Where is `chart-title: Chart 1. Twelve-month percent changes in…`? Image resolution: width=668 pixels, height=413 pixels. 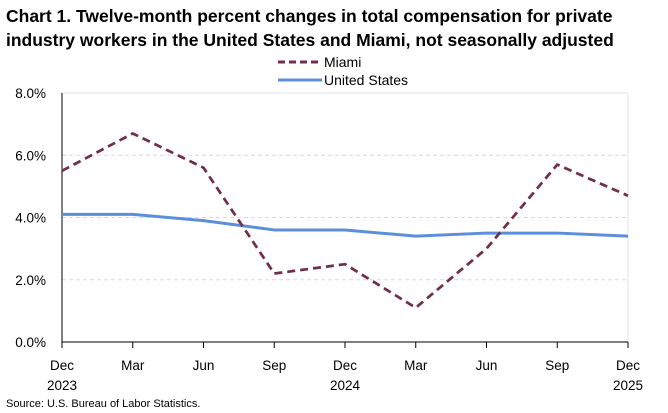
chart-title: Chart 1. Twelve-month percent changes in… is located at coordinates (310, 28).